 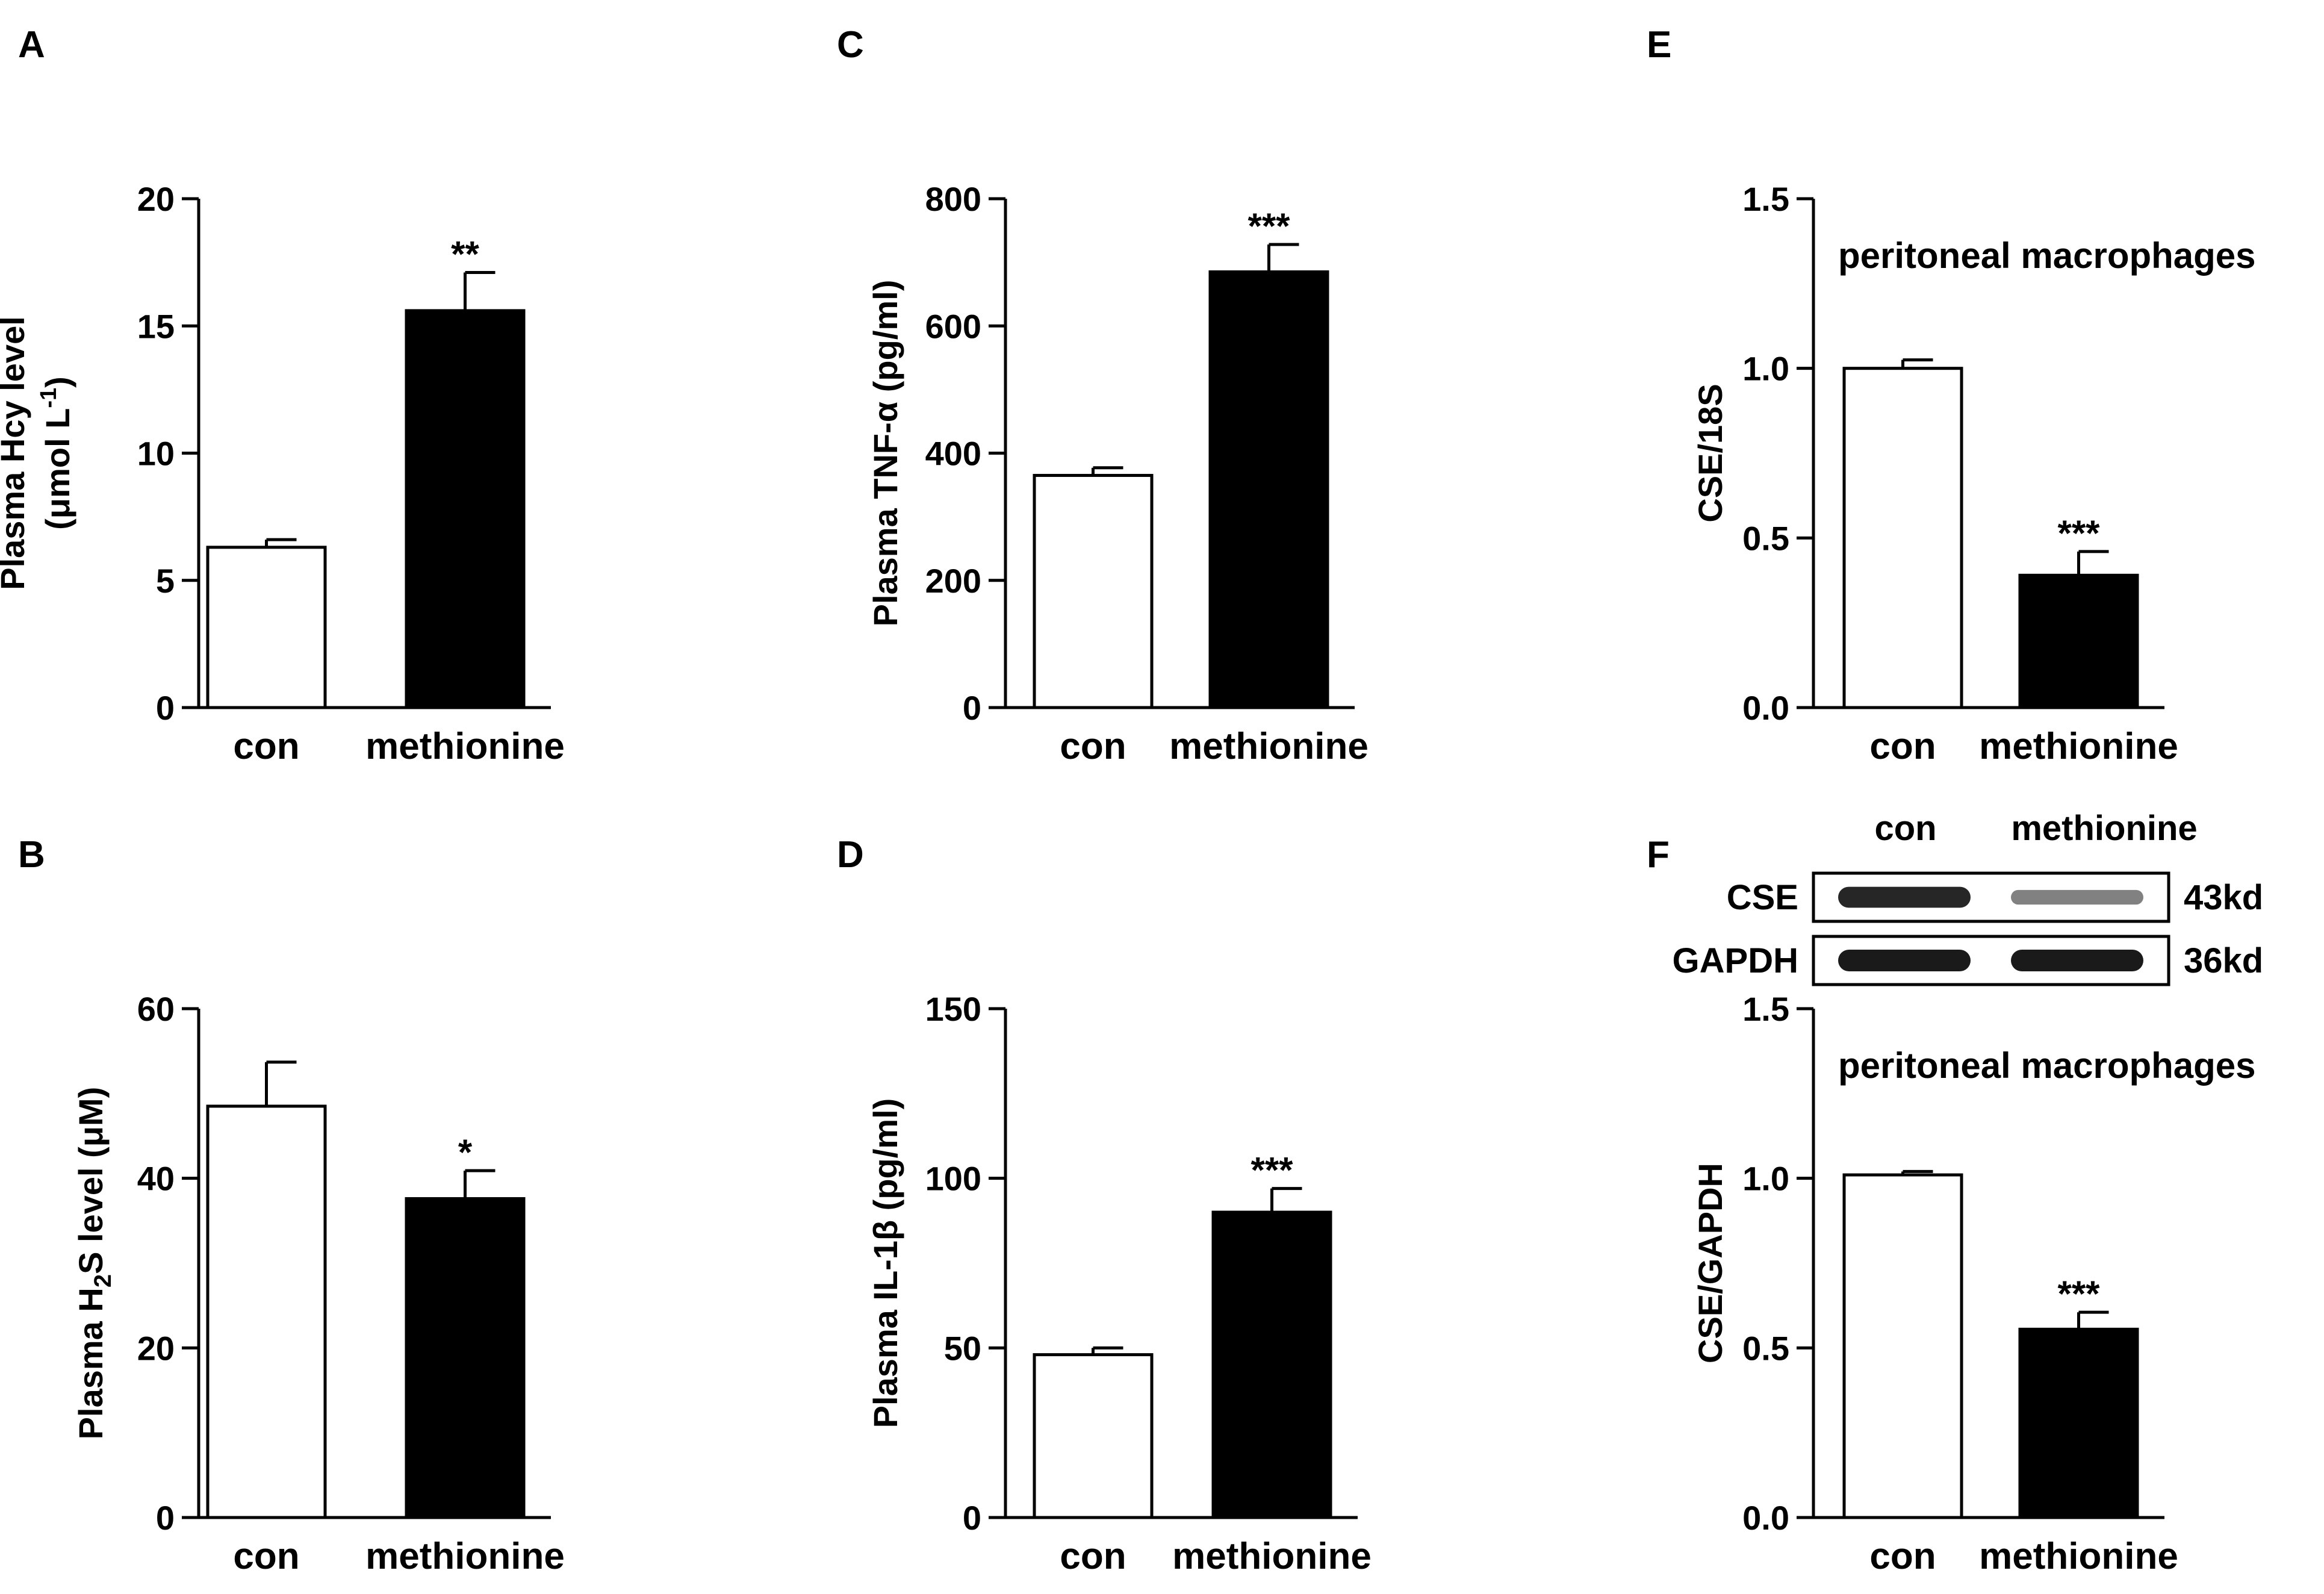 I want to click on panel-letter: A, so click(x=31, y=45).